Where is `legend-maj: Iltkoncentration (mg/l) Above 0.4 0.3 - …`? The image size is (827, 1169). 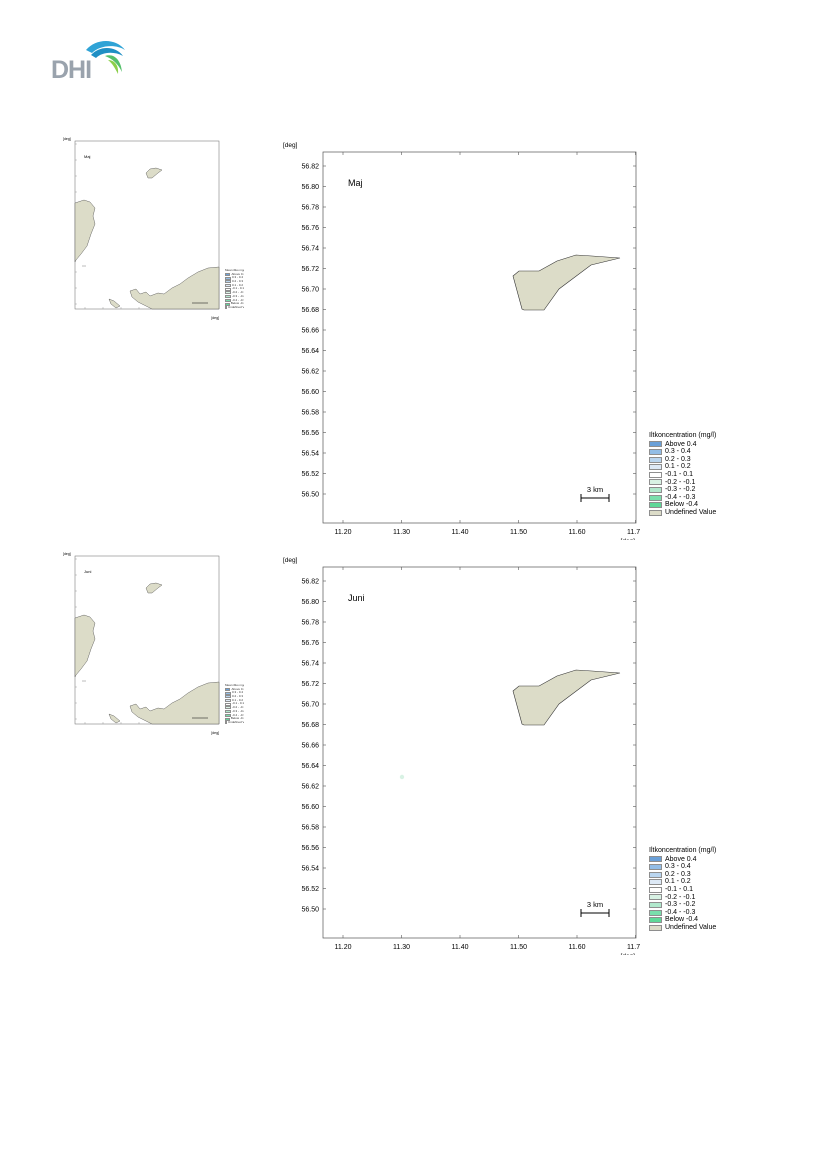 legend-maj: Iltkoncentration (mg/l) Above 0.4 0.3 - … is located at coordinates (682, 474).